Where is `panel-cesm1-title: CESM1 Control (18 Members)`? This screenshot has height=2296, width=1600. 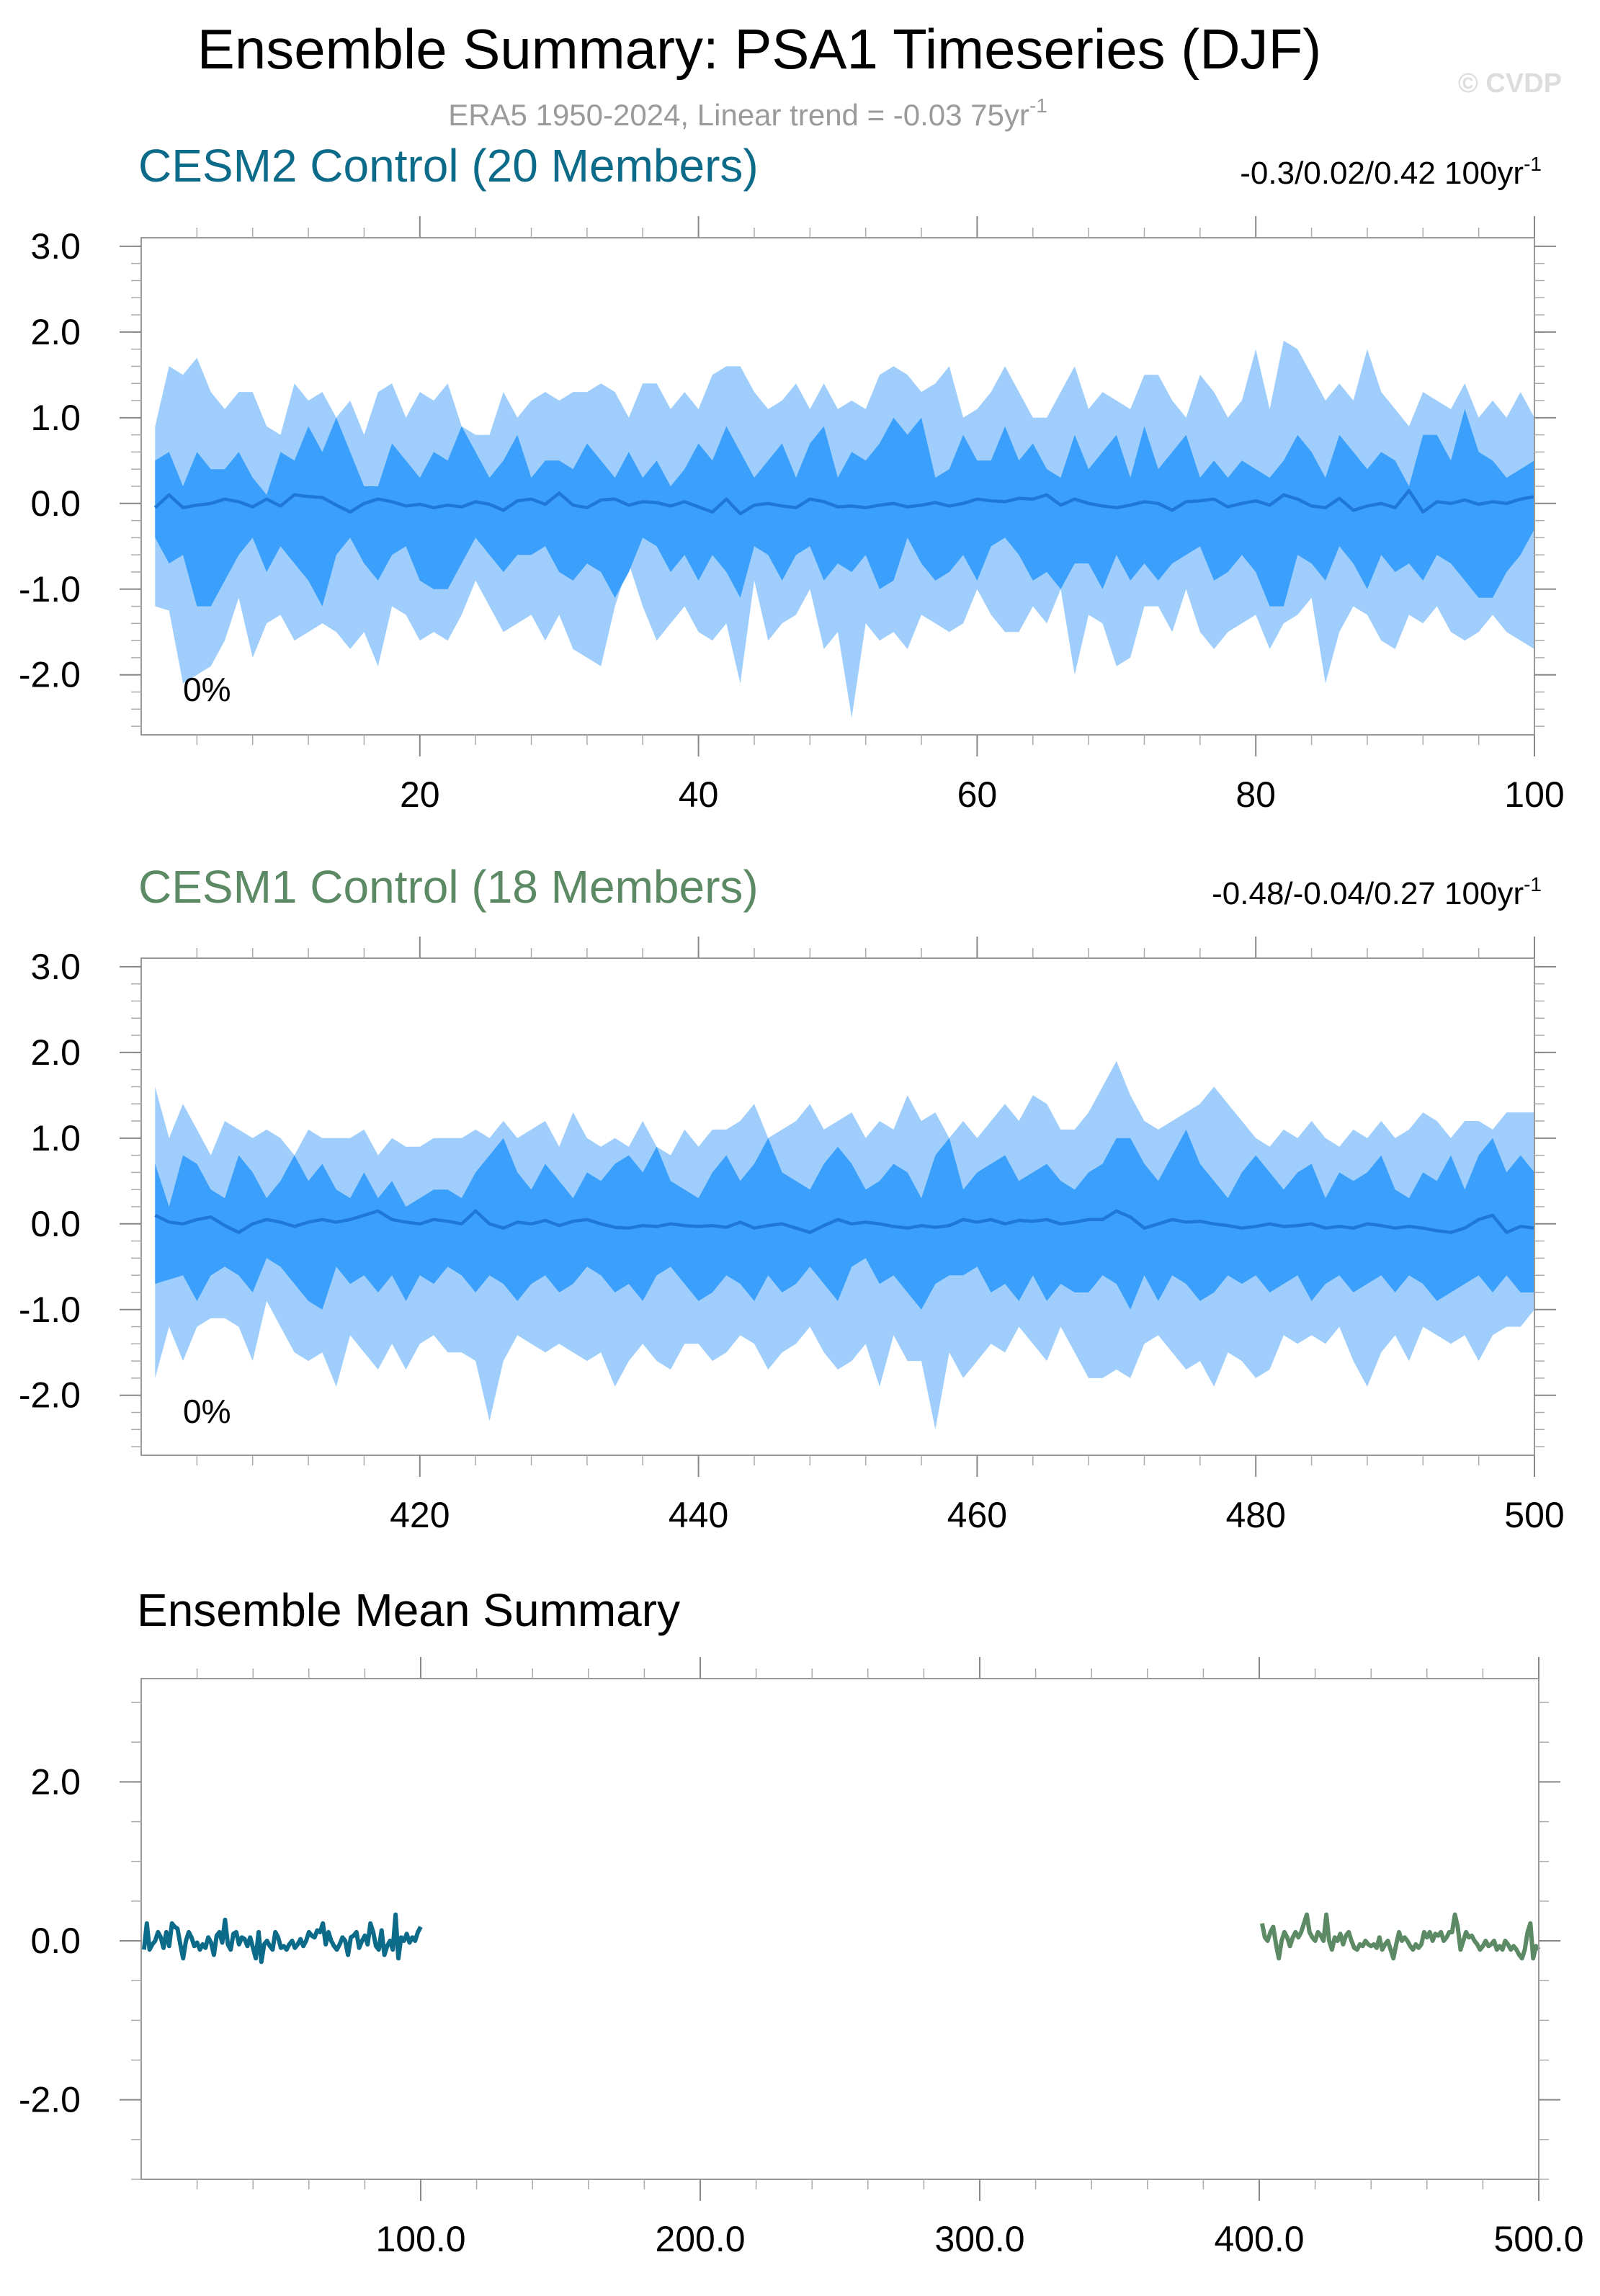
panel-cesm1-title: CESM1 Control (18 Members) is located at coordinates (448, 887).